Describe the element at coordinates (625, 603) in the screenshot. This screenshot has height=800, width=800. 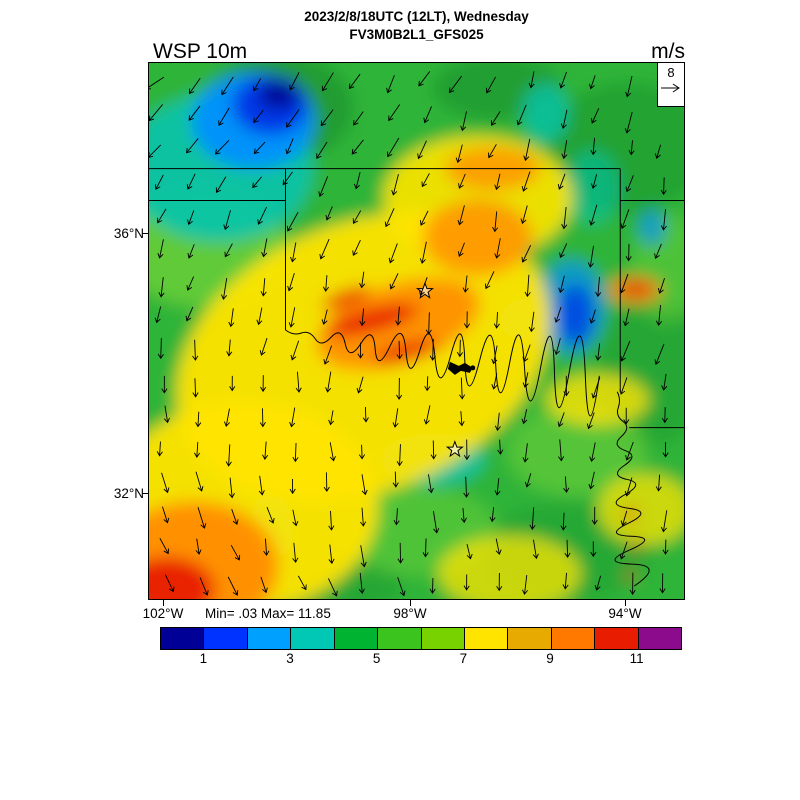
I see `lon-tick-mark` at that location.